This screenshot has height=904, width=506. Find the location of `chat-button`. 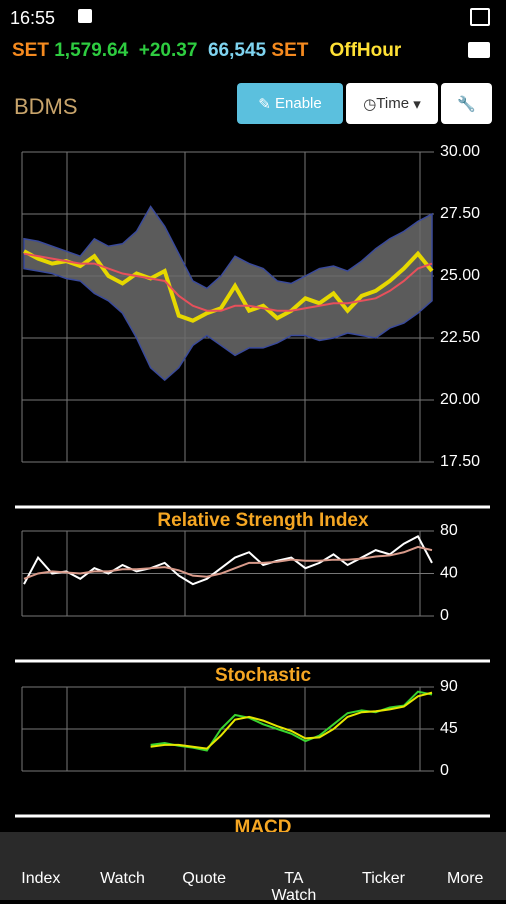

chat-button is located at coordinates (479, 50).